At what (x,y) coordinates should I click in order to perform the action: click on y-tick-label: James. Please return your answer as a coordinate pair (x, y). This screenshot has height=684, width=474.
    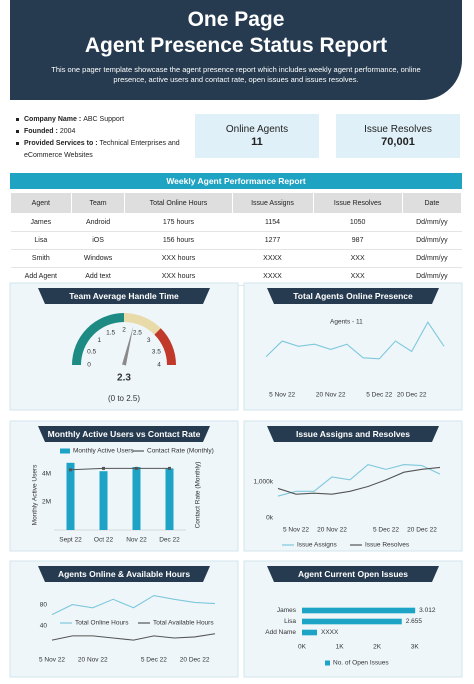
    Looking at the image, I should click on (287, 610).